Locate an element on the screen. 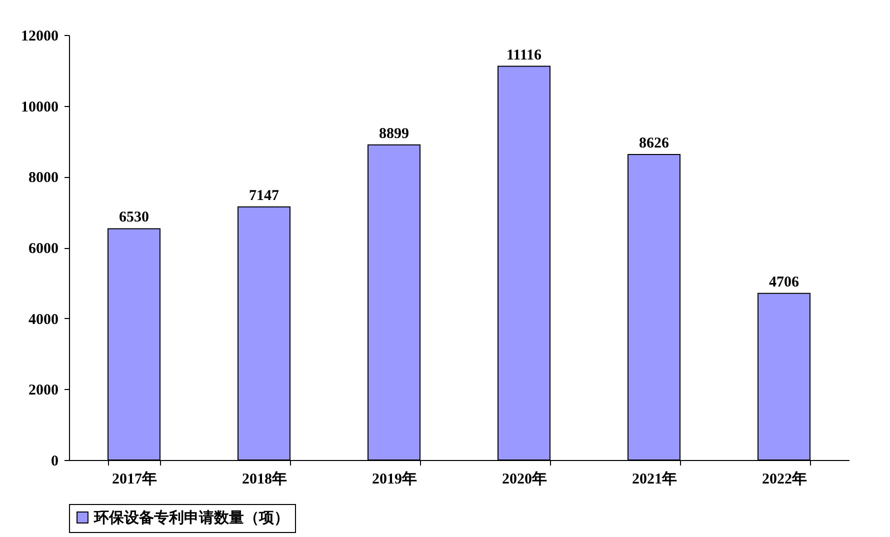  data-label: 6530 is located at coordinates (134, 218).